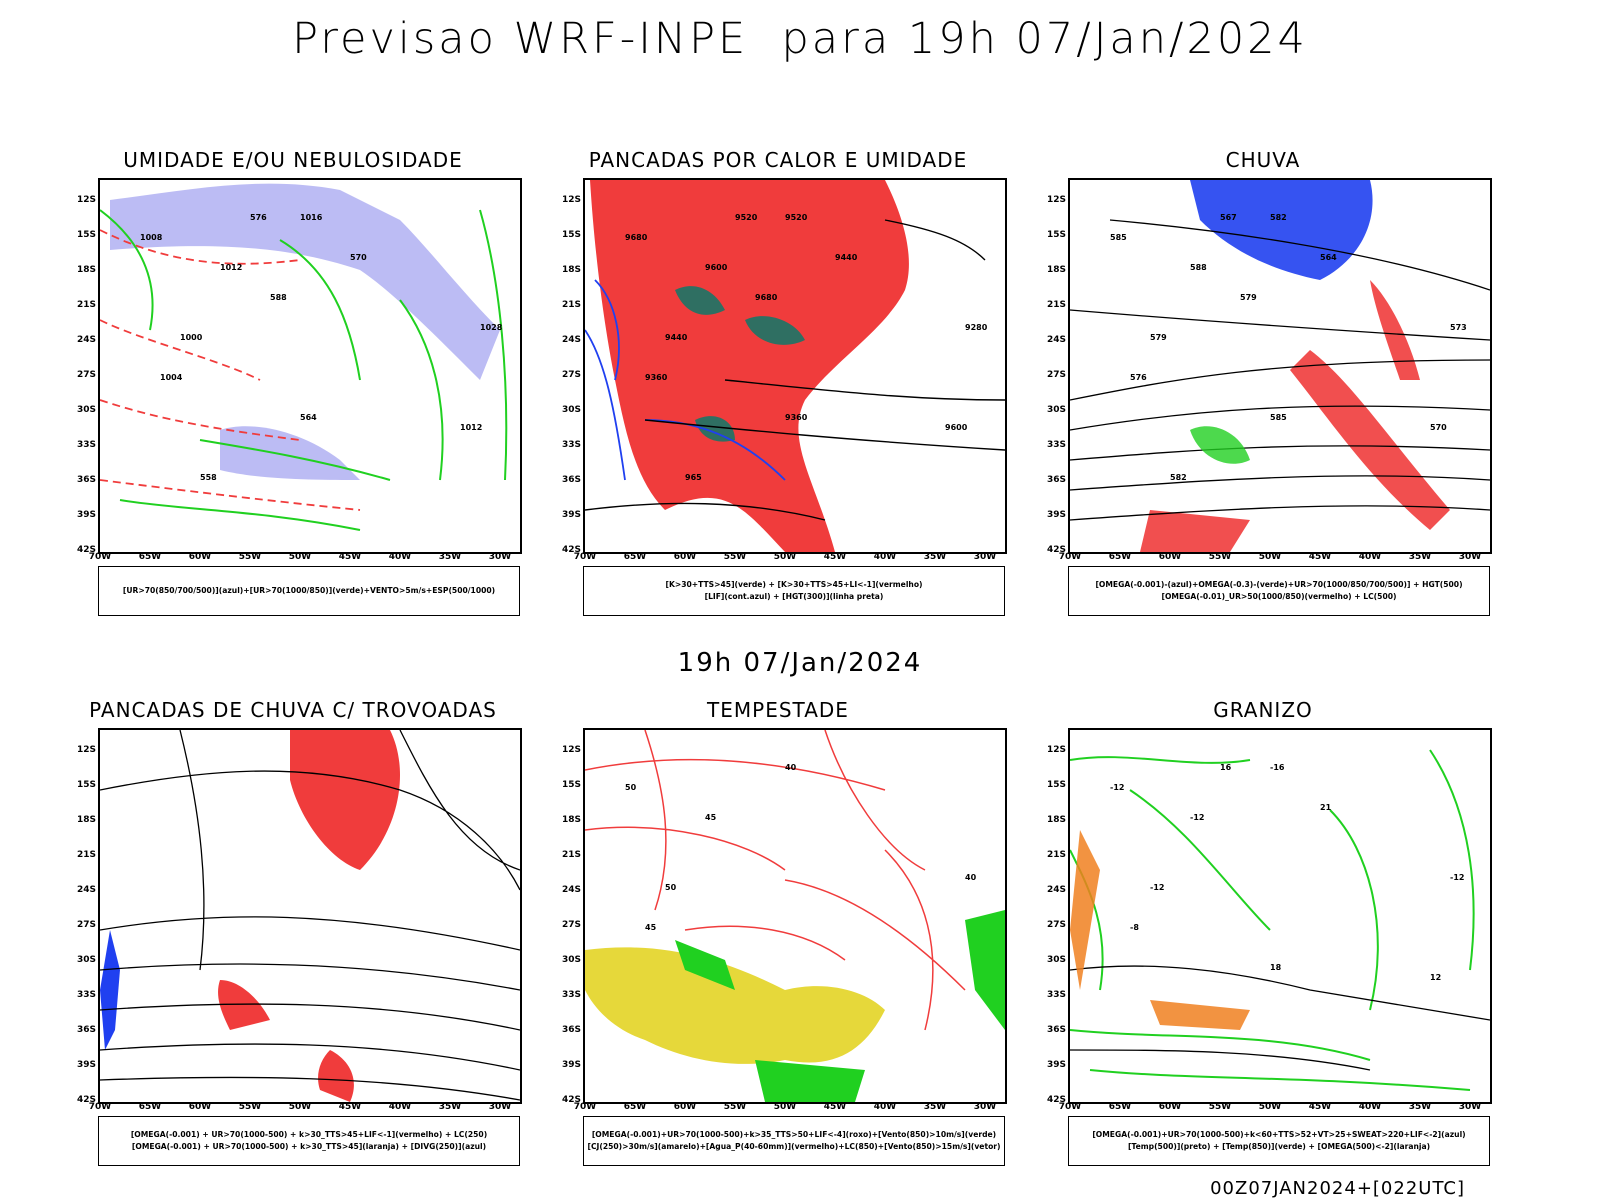 This screenshot has height=1200, width=1600. I want to click on wind-contours, so click(304, 370).